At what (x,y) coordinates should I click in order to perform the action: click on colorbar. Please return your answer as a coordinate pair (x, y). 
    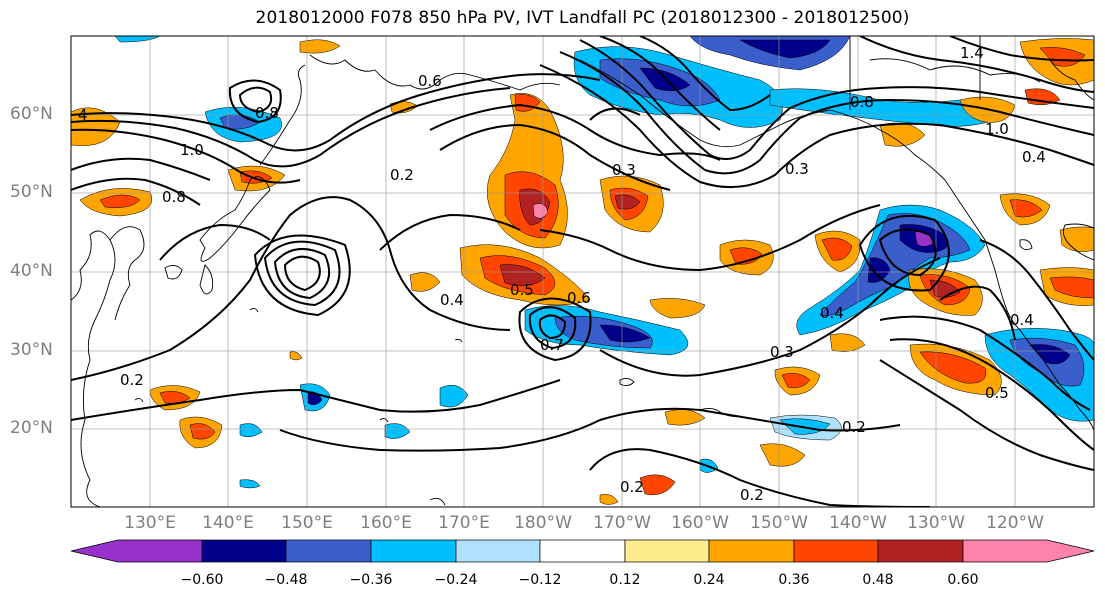
    Looking at the image, I should click on (582, 551).